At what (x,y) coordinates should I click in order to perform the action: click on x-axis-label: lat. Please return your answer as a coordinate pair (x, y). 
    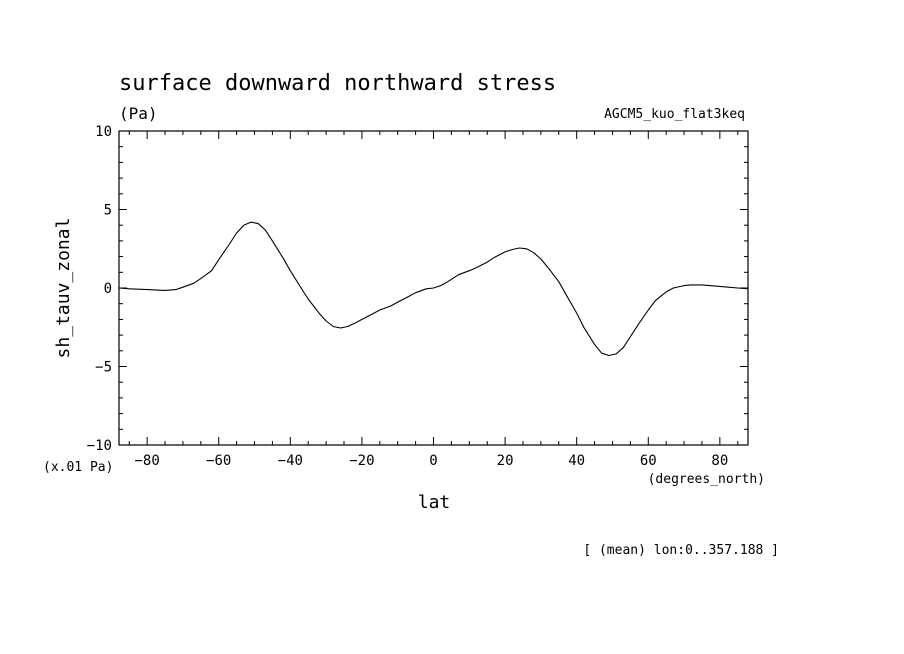
    Looking at the image, I should click on (434, 502).